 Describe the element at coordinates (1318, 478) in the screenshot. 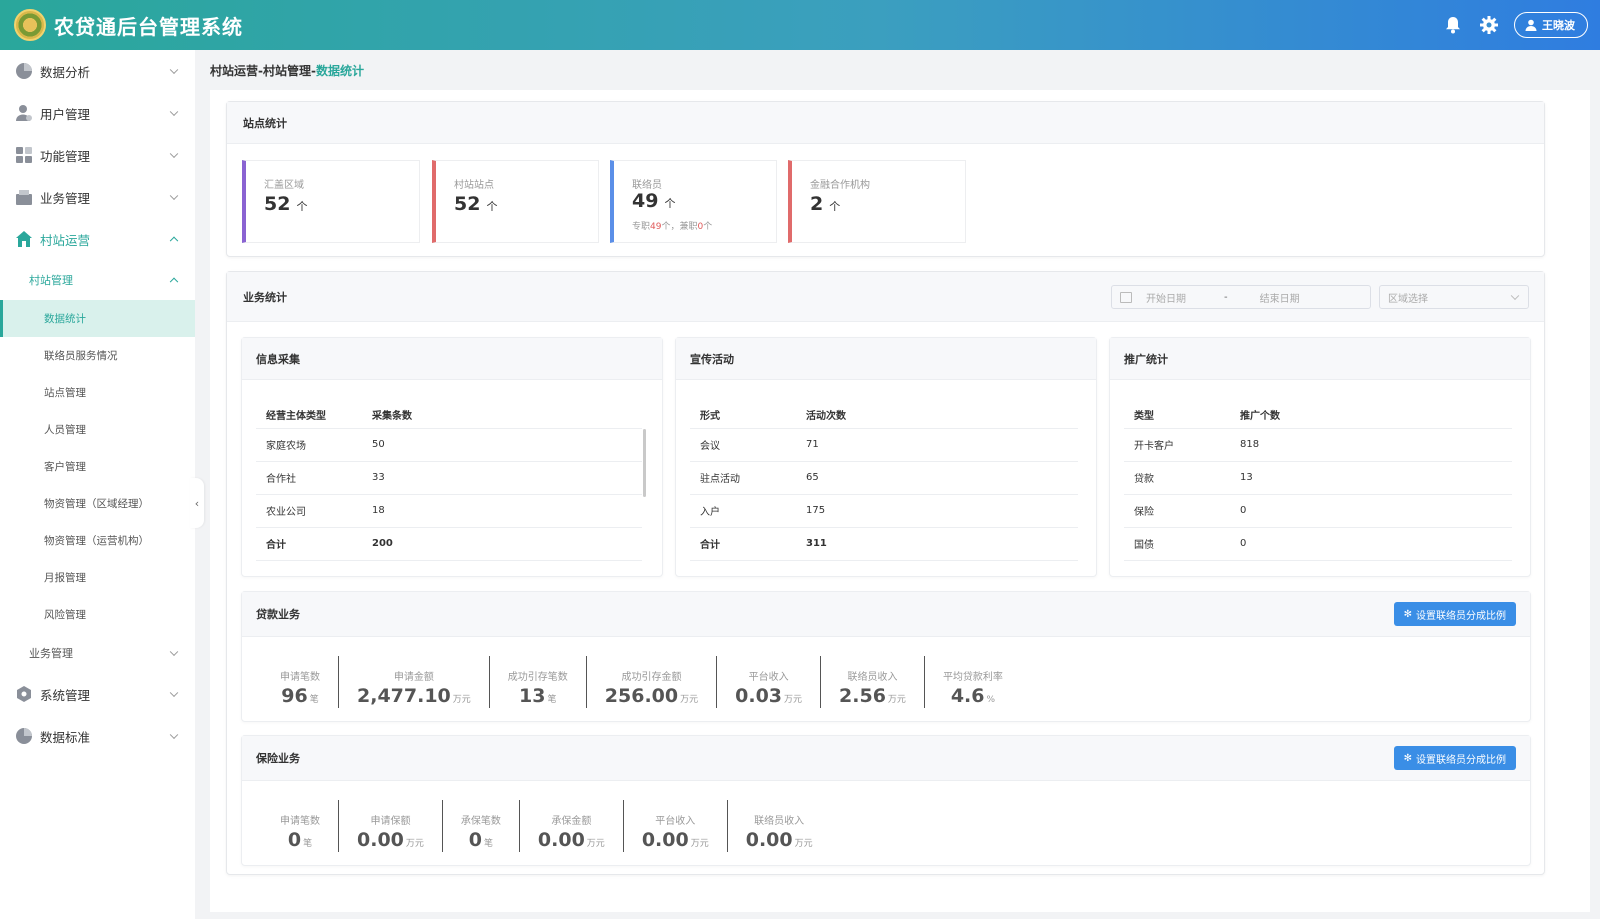

I see `table-row: 贷款 13` at that location.